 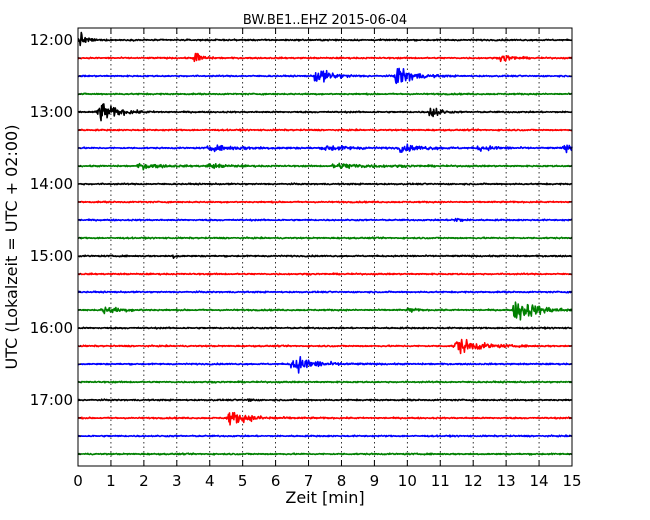 I want to click on x-tick-label-8: 8, so click(x=342, y=481).